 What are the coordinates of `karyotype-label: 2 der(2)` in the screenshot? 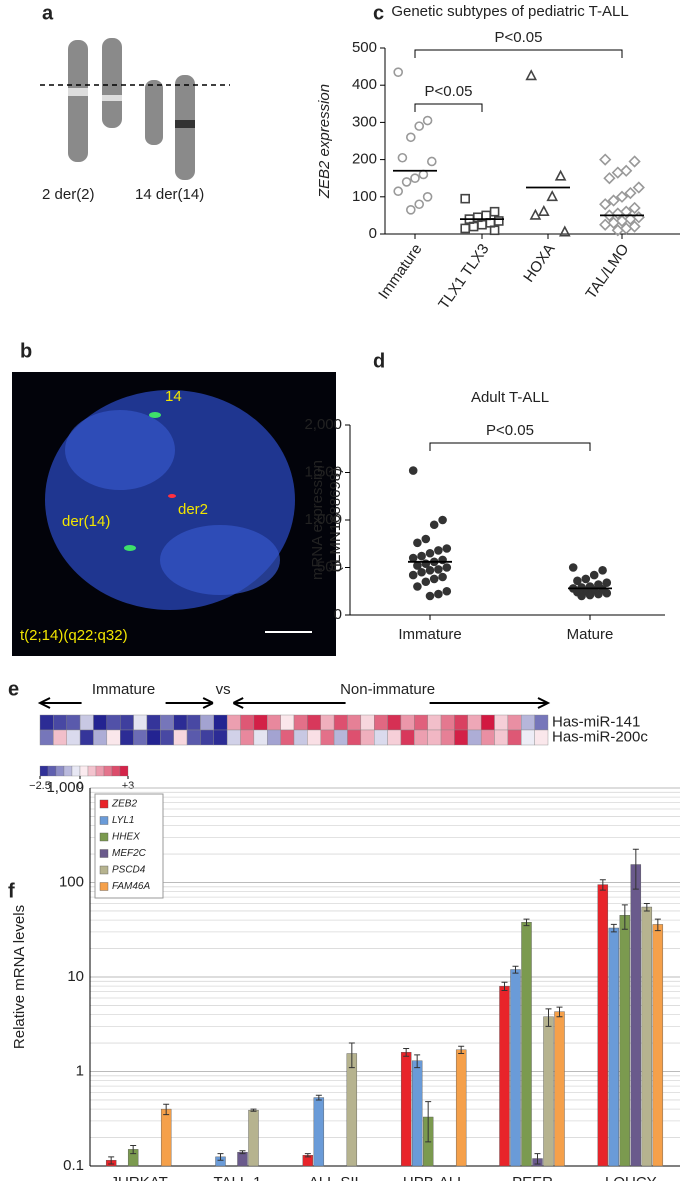 It's located at (68, 194).